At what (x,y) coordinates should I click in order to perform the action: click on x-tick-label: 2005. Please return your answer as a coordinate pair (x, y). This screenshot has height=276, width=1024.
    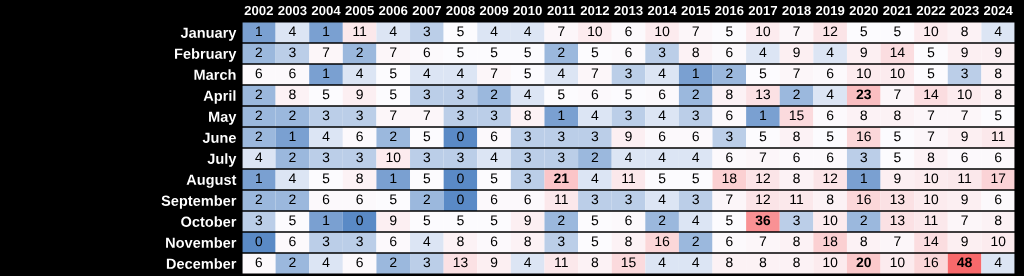
    Looking at the image, I should click on (359, 10).